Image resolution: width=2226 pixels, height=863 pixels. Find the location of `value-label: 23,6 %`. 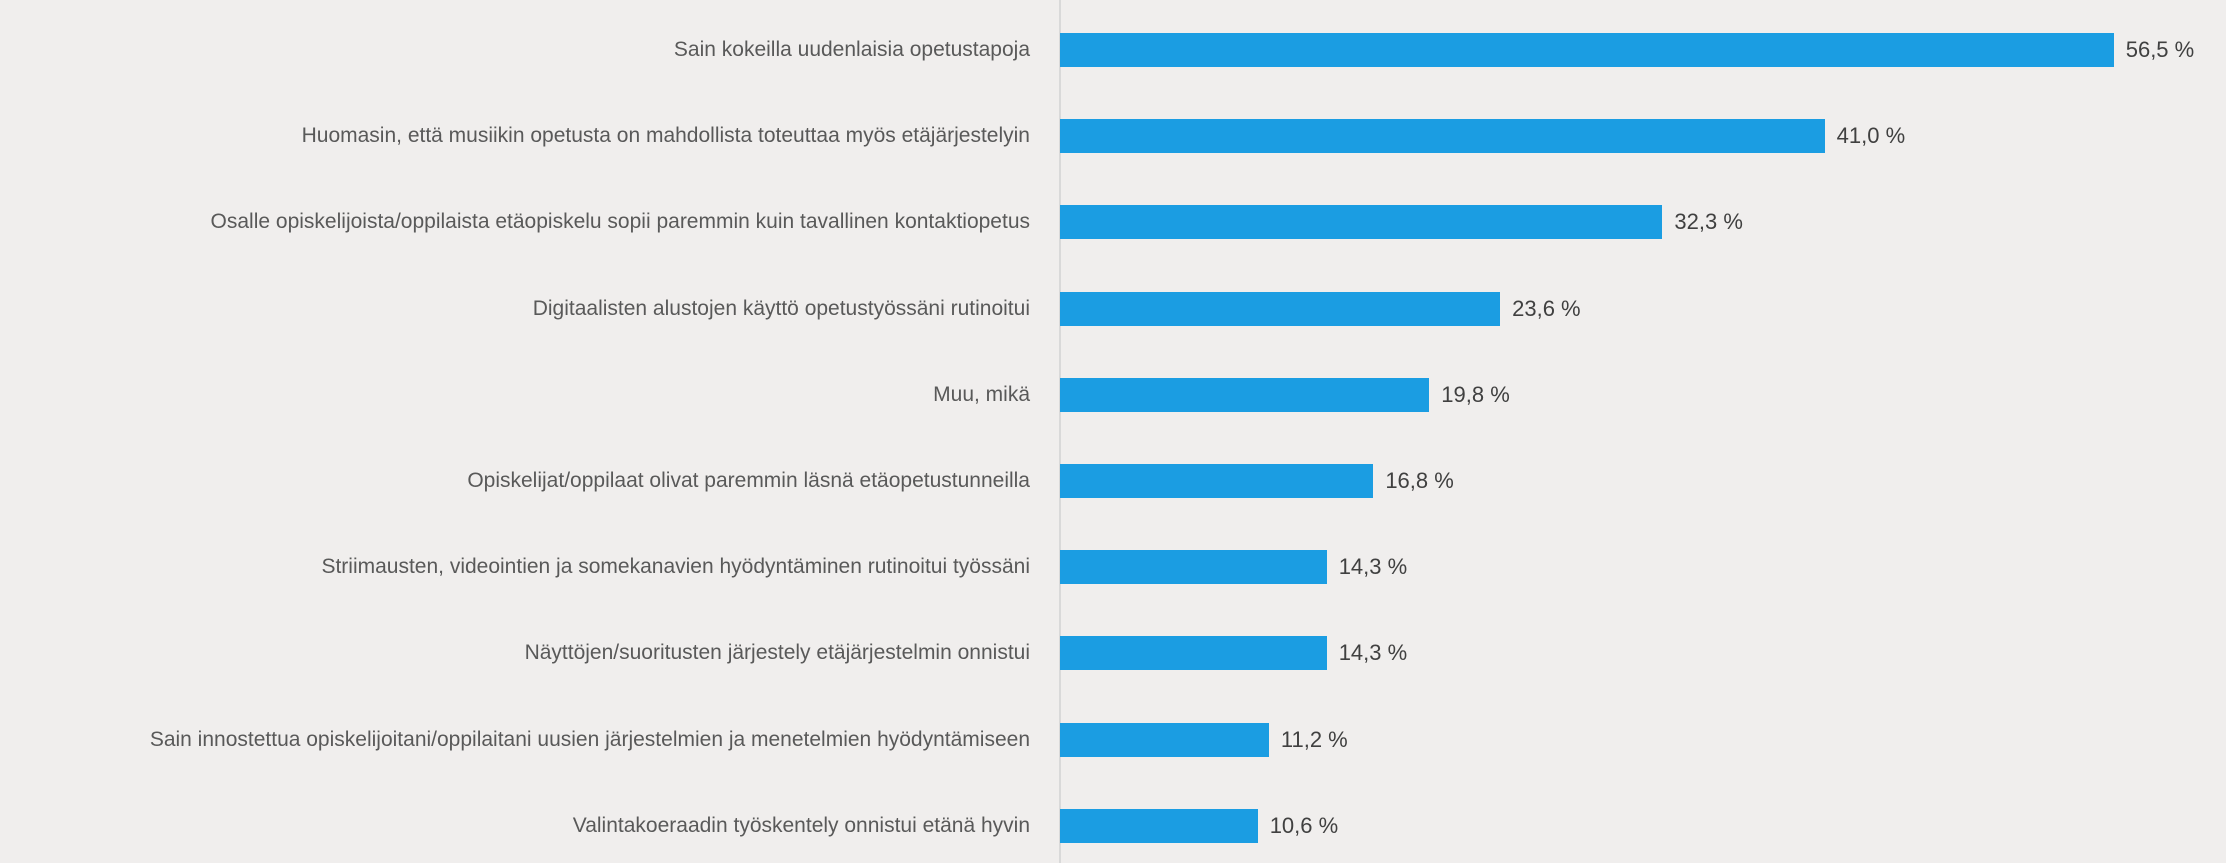

value-label: 23,6 % is located at coordinates (1546, 308).